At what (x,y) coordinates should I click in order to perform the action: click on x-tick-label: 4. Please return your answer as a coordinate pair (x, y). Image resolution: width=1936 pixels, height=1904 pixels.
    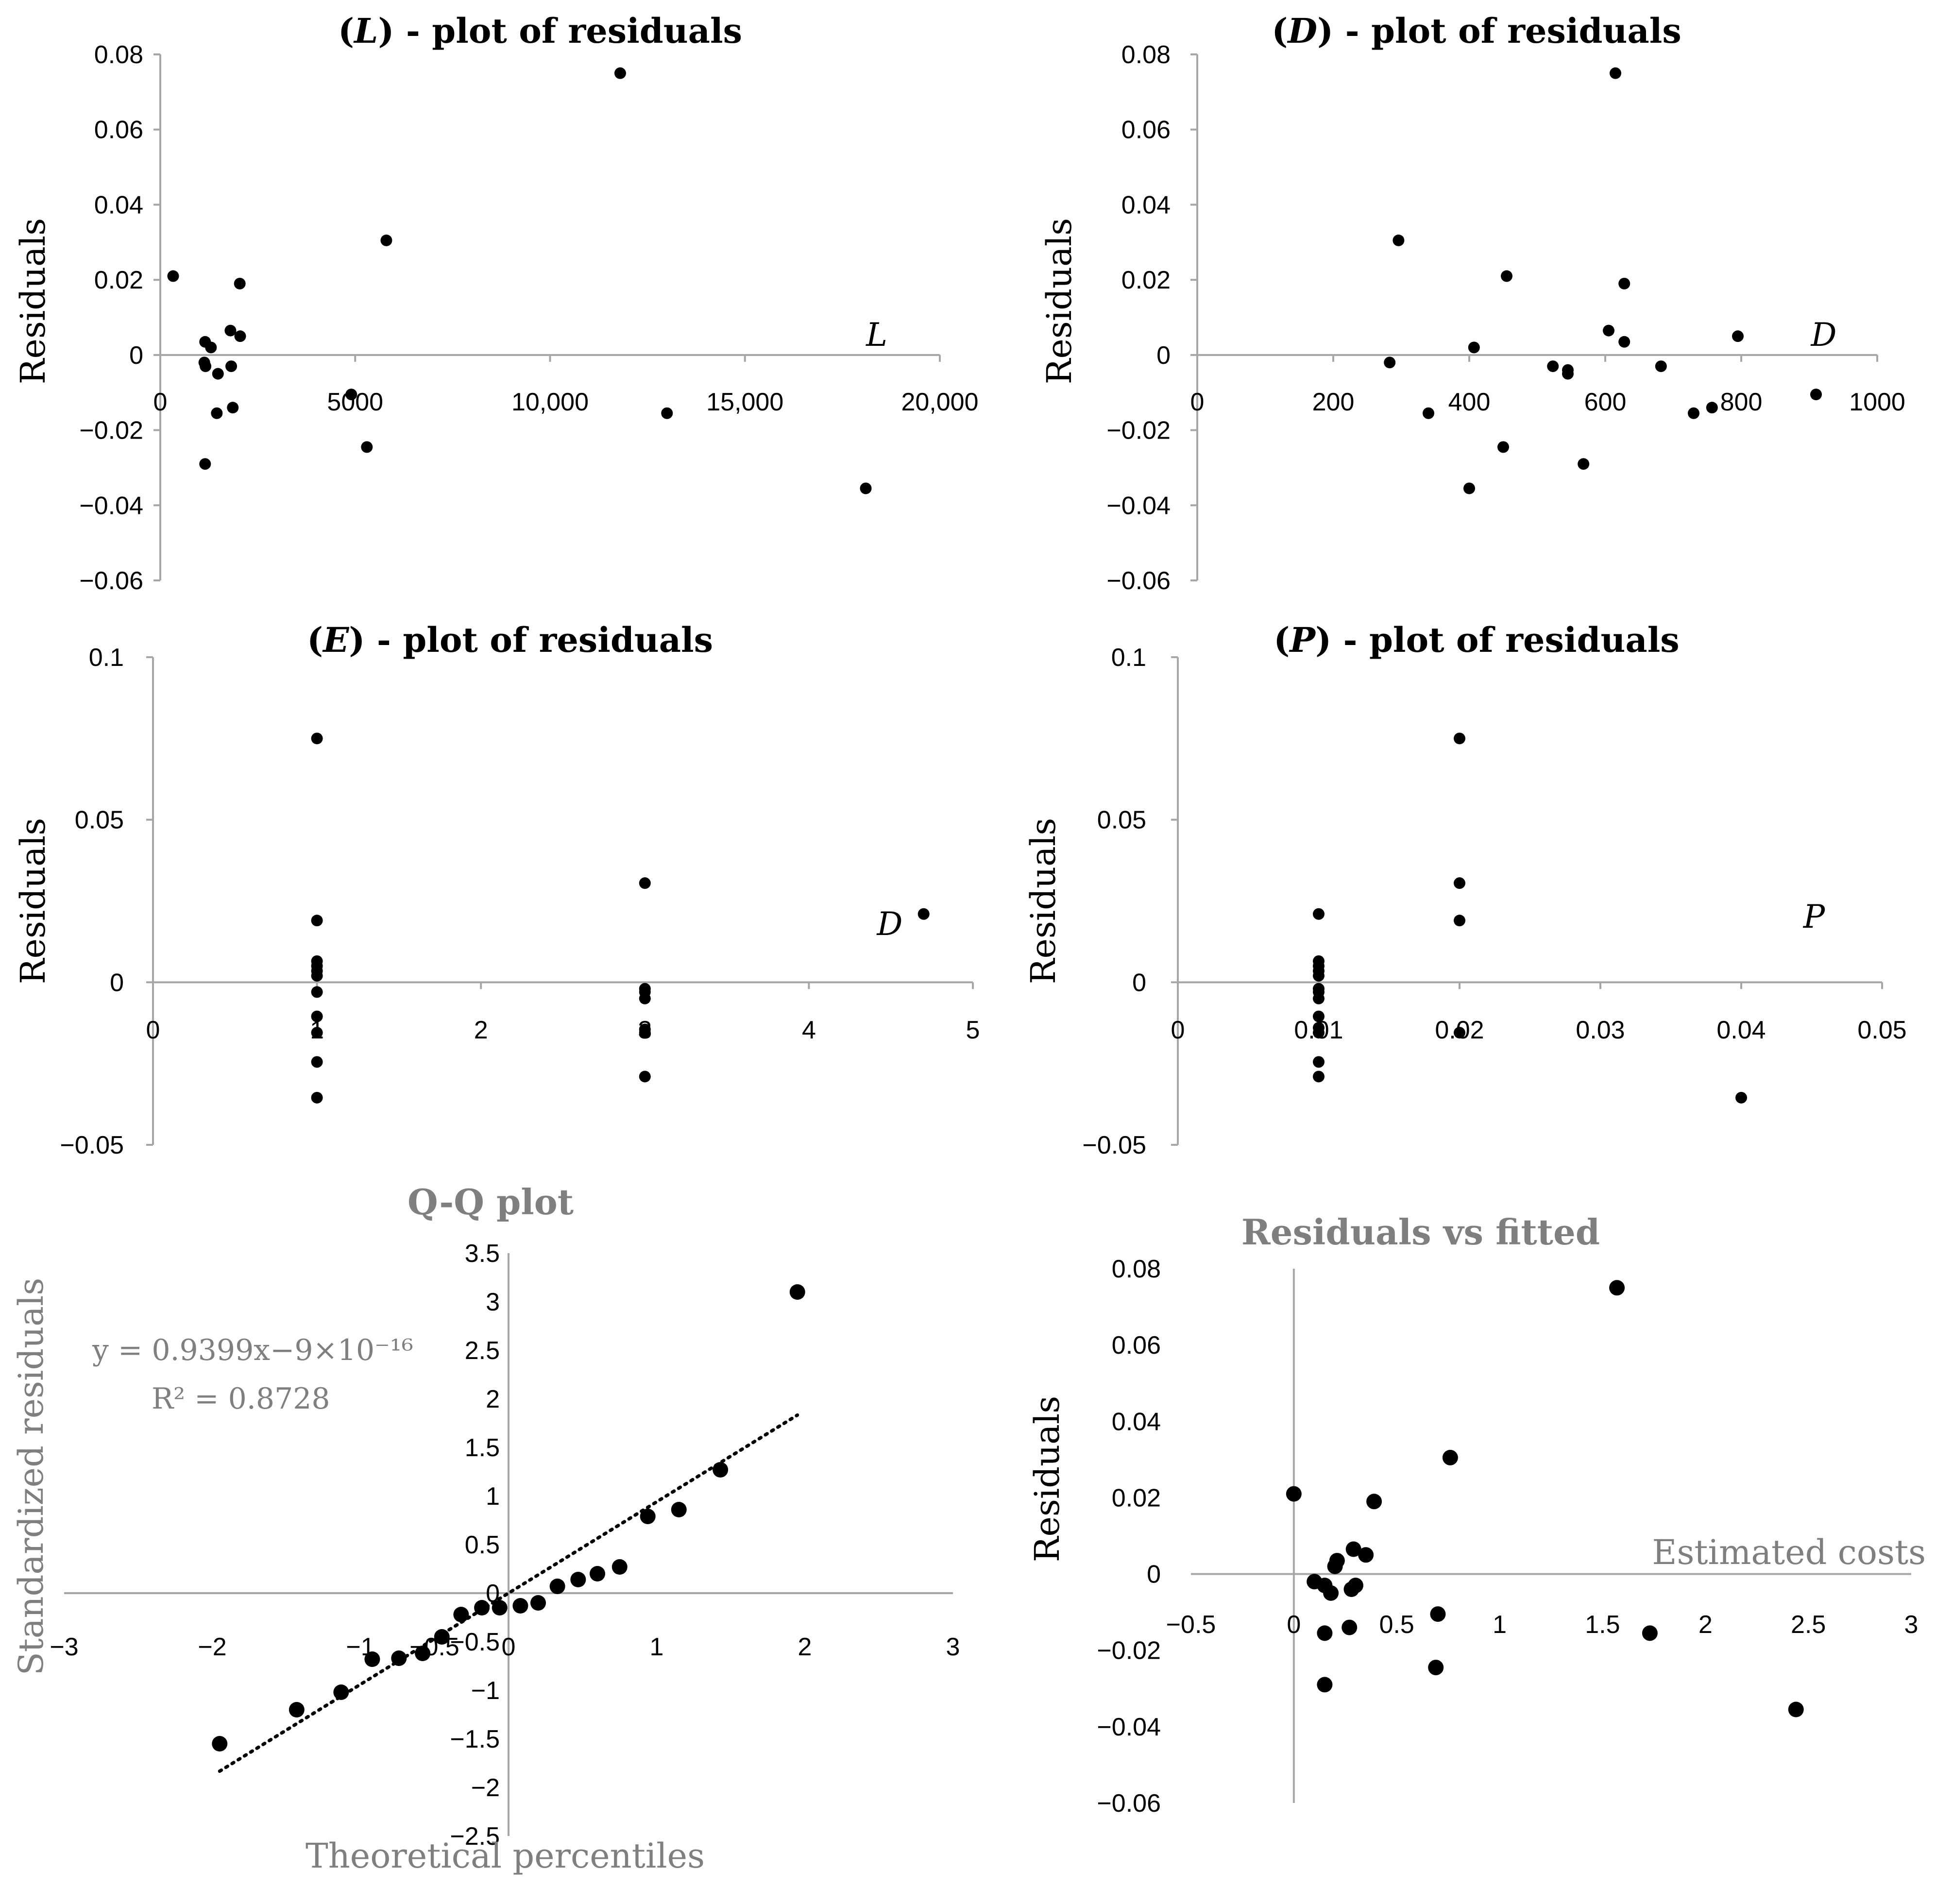
    Looking at the image, I should click on (809, 1030).